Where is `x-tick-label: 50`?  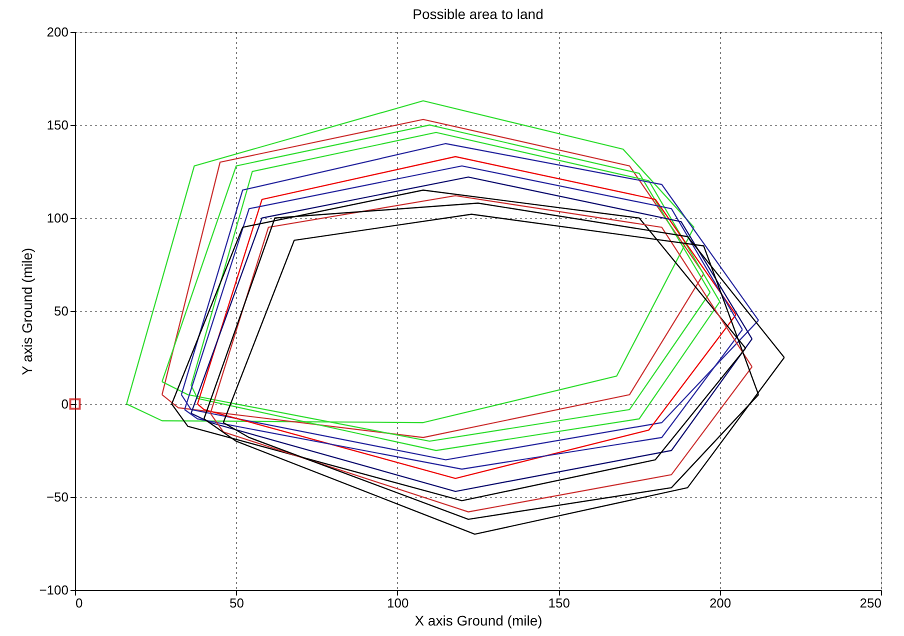
x-tick-label: 50 is located at coordinates (236, 603).